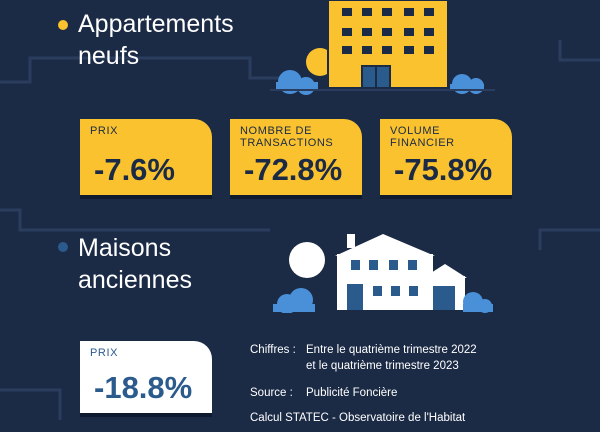 The height and width of the screenshot is (432, 600). What do you see at coordinates (422, 137) in the screenshot?
I see `card-label: VOLUME FINANCIER` at bounding box center [422, 137].